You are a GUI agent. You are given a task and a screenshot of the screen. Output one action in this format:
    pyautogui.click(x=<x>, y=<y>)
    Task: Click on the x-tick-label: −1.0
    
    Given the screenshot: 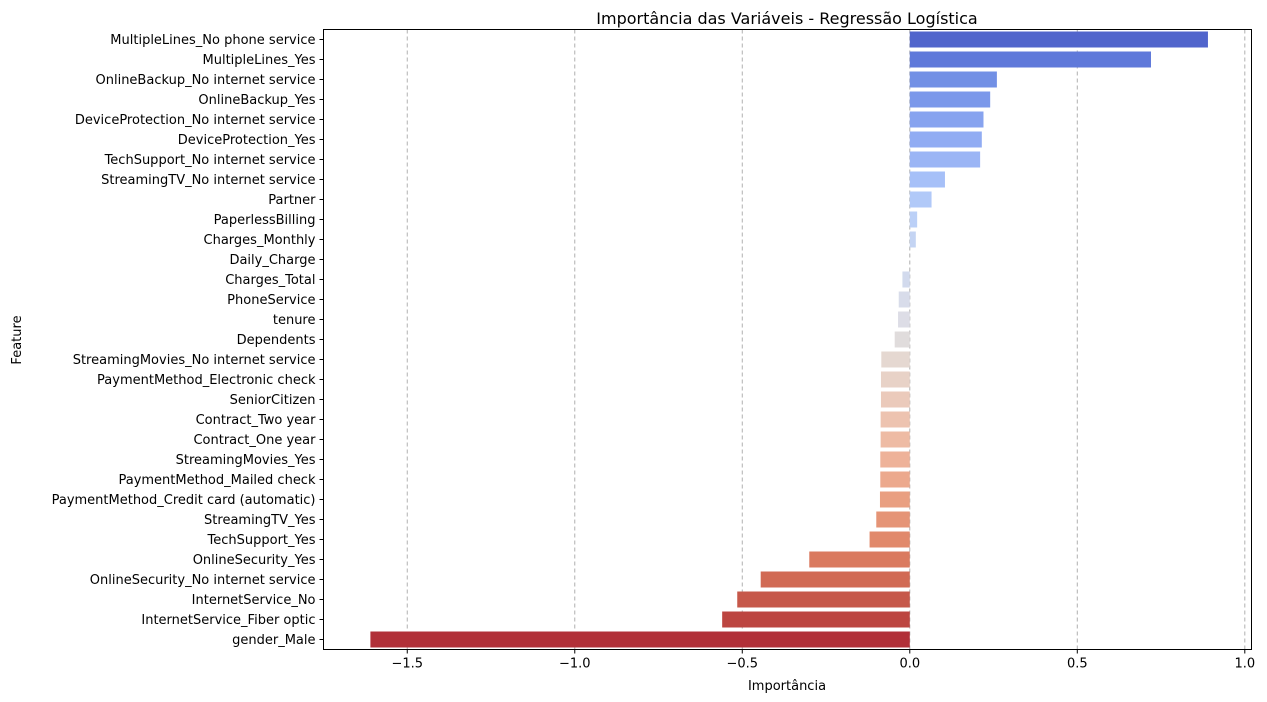 What is the action you would take?
    pyautogui.click(x=575, y=664)
    